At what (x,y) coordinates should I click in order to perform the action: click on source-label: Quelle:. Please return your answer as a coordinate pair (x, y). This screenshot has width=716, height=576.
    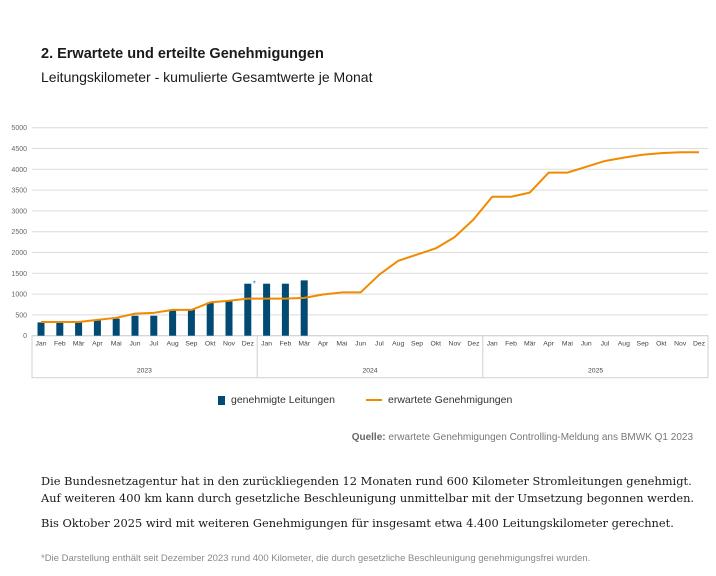
    Looking at the image, I should click on (368, 437).